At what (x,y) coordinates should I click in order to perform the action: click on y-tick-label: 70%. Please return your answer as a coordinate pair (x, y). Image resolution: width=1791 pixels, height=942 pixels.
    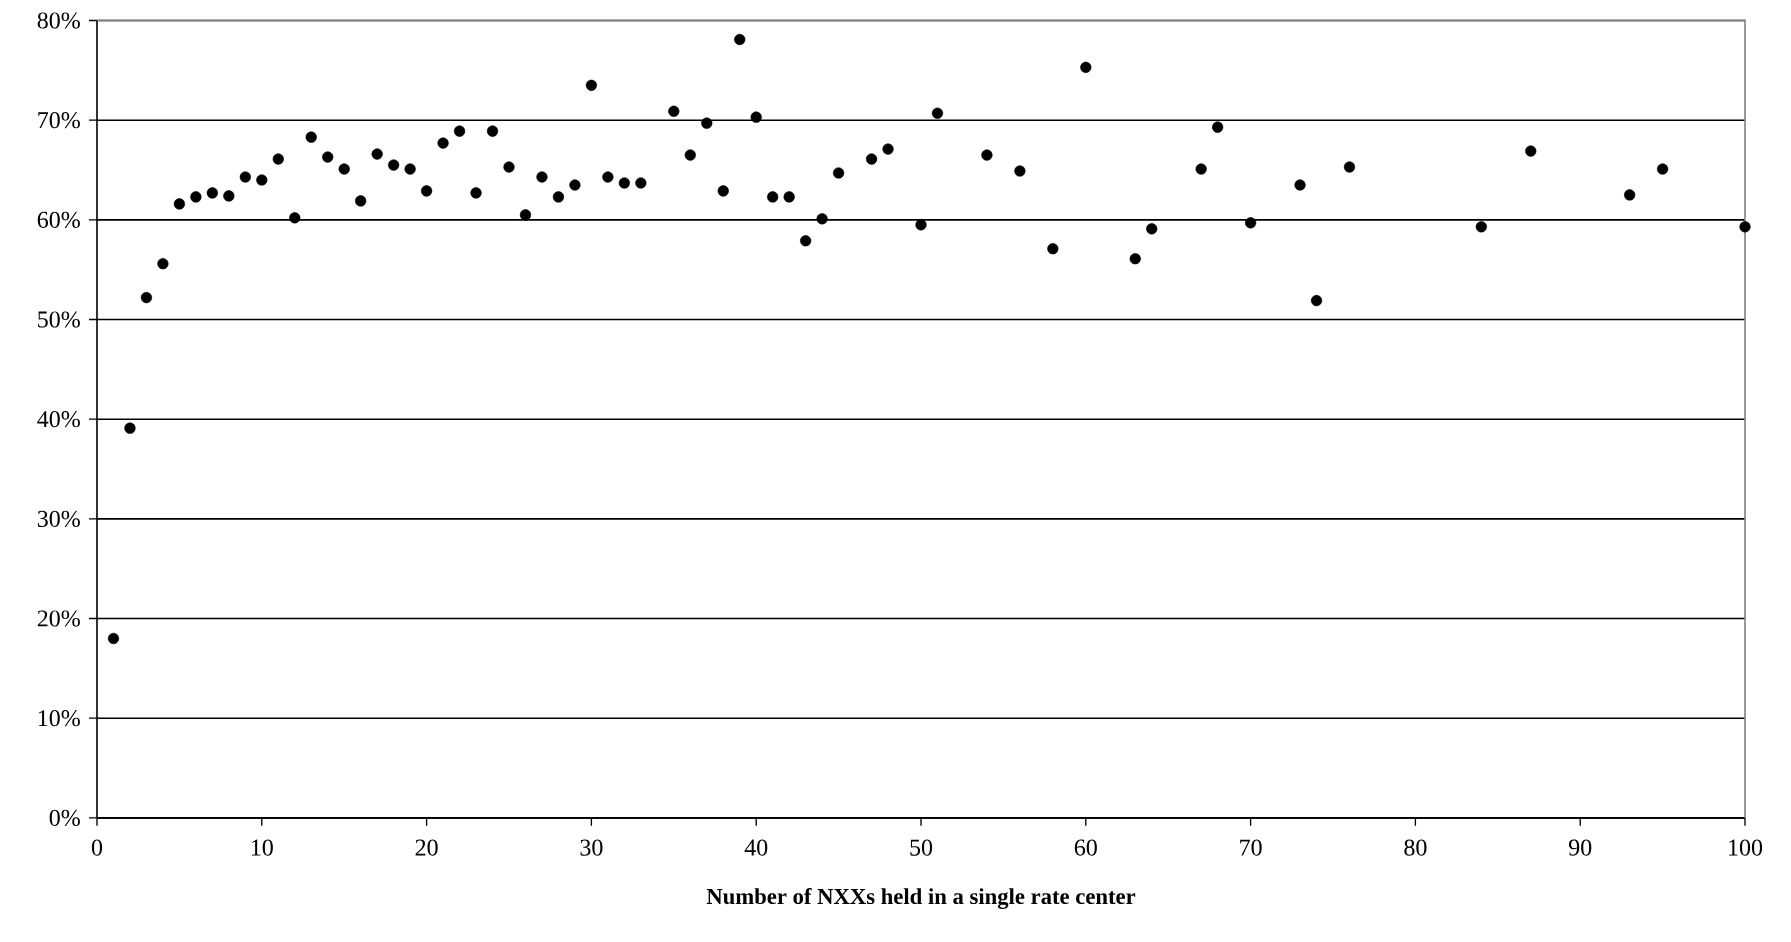
    Looking at the image, I should click on (59, 120).